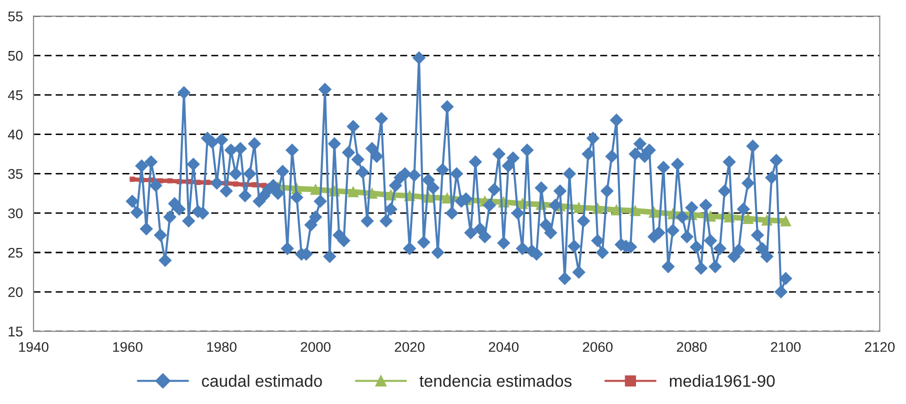 The height and width of the screenshot is (404, 906). What do you see at coordinates (15, 253) in the screenshot?
I see `y-tick-label: 25` at bounding box center [15, 253].